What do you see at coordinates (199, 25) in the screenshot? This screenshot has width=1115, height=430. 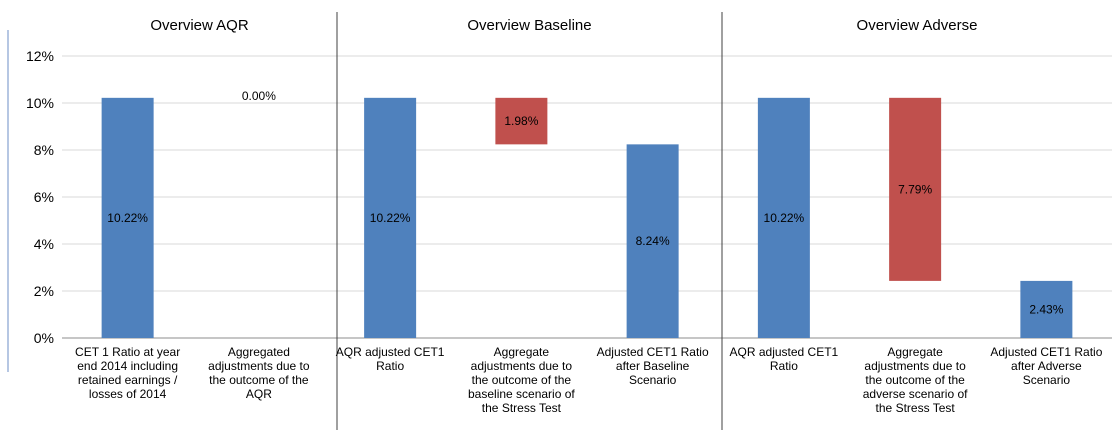 I see `section-title: Overview AQR` at bounding box center [199, 25].